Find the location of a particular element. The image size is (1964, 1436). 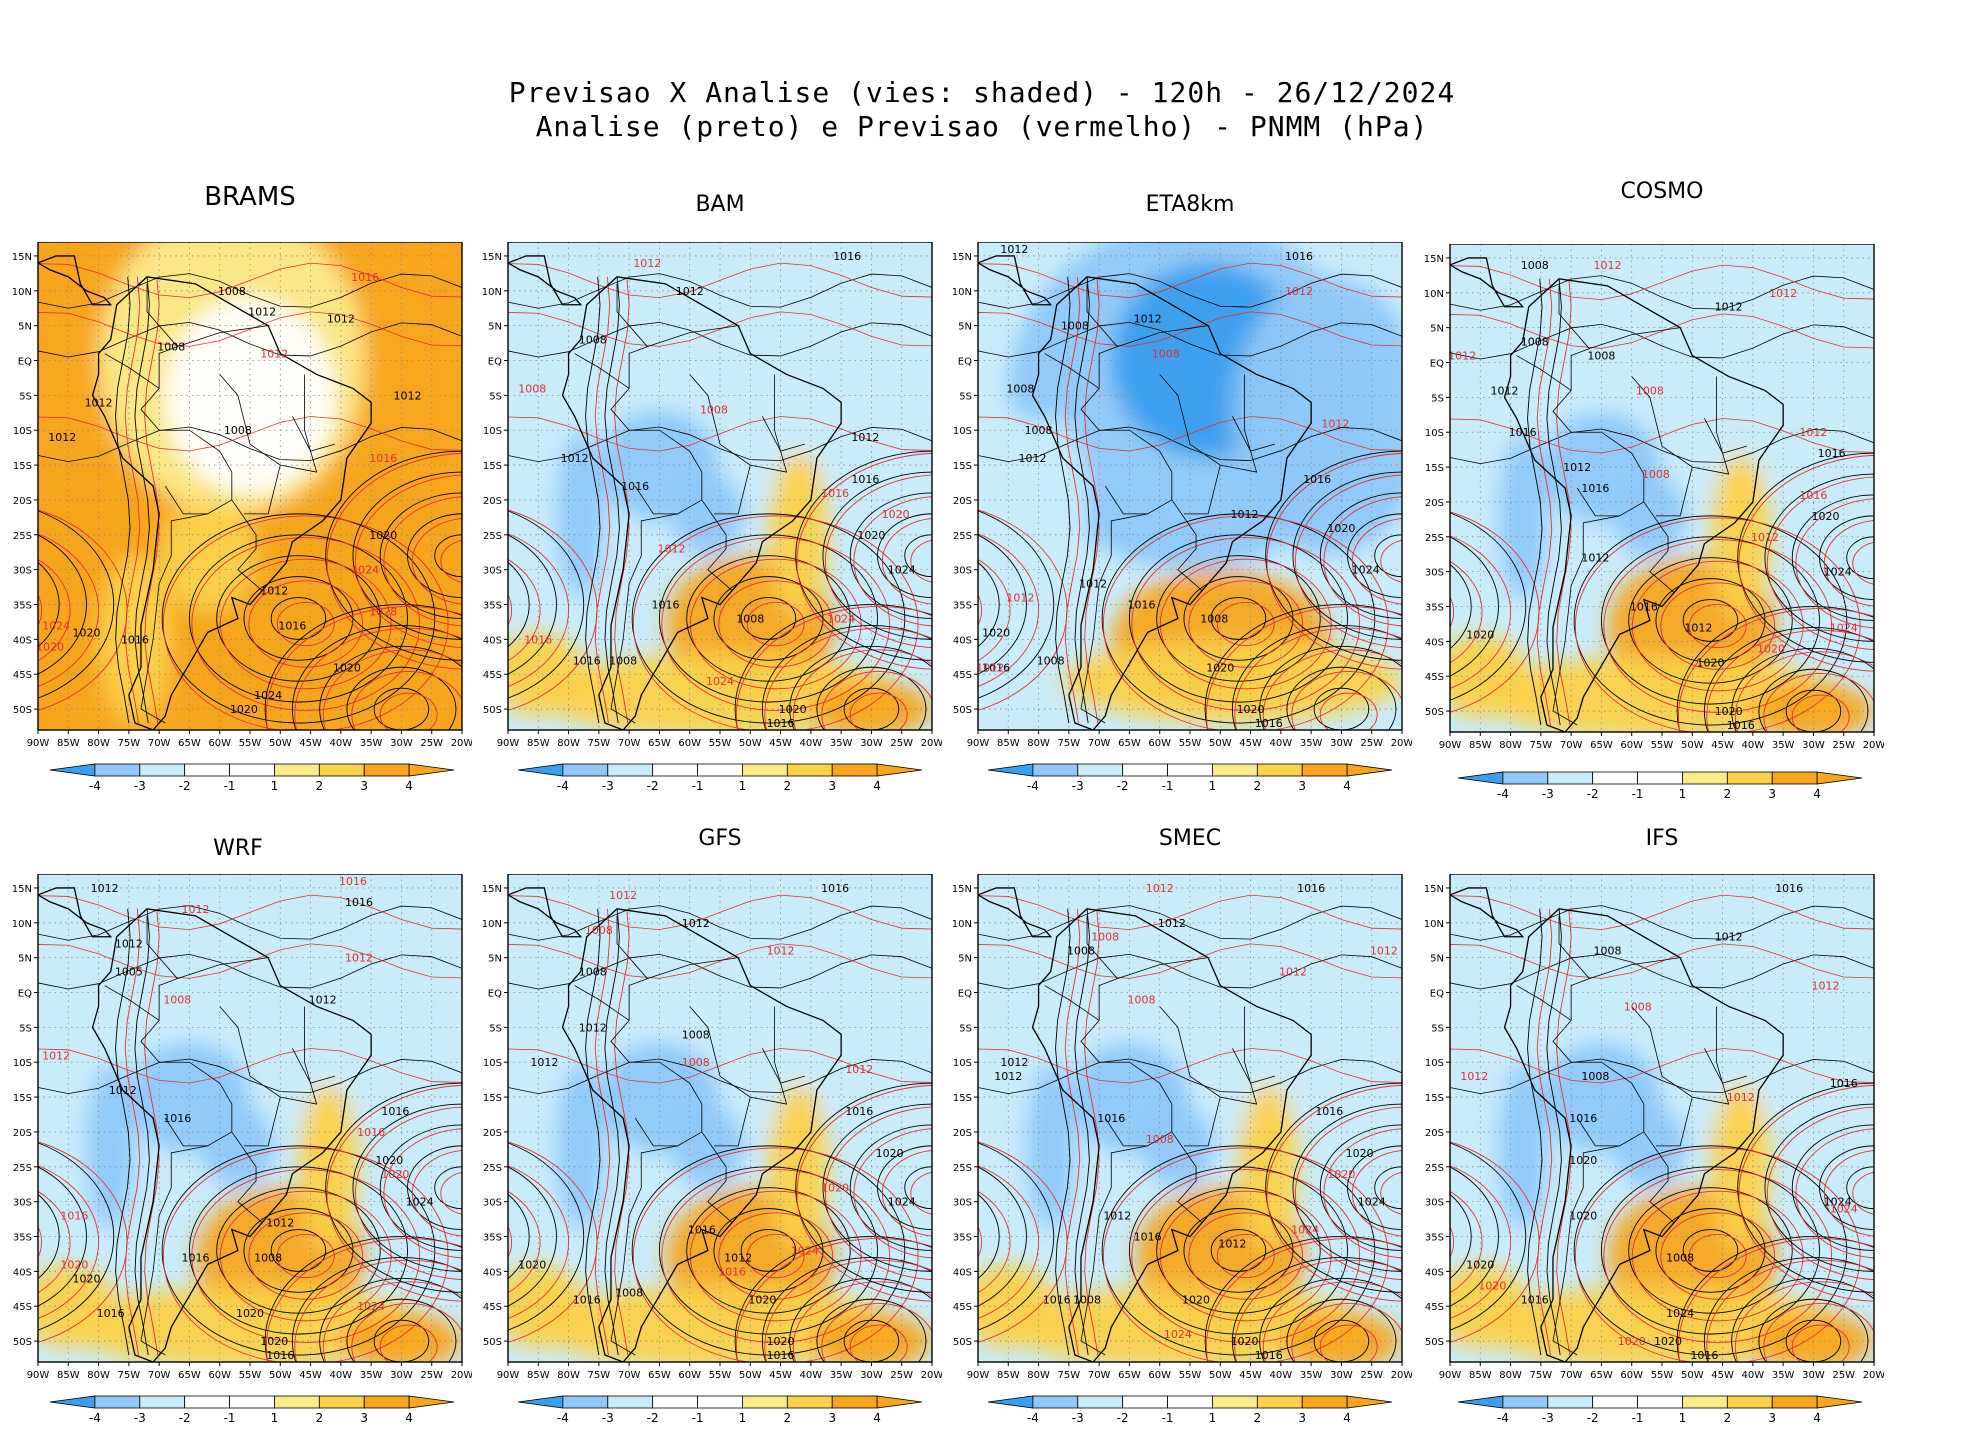

bias-shading is located at coordinates (208, 555).